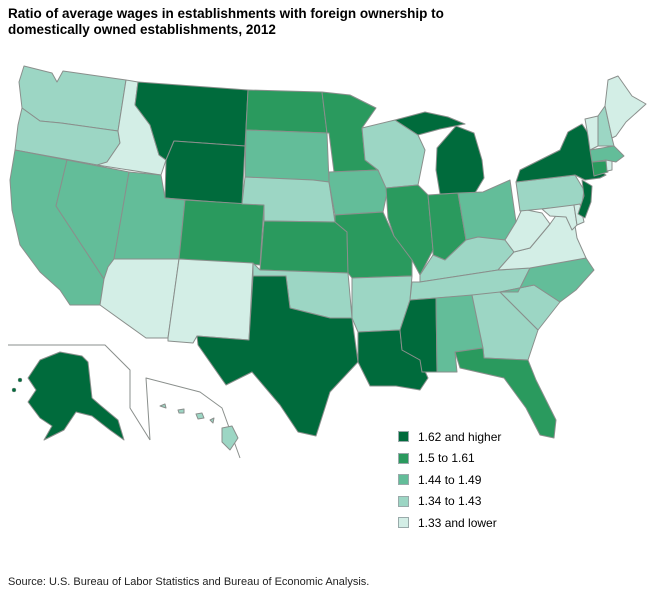 This screenshot has height=597, width=670. What do you see at coordinates (287, 156) in the screenshot?
I see `state-sd` at bounding box center [287, 156].